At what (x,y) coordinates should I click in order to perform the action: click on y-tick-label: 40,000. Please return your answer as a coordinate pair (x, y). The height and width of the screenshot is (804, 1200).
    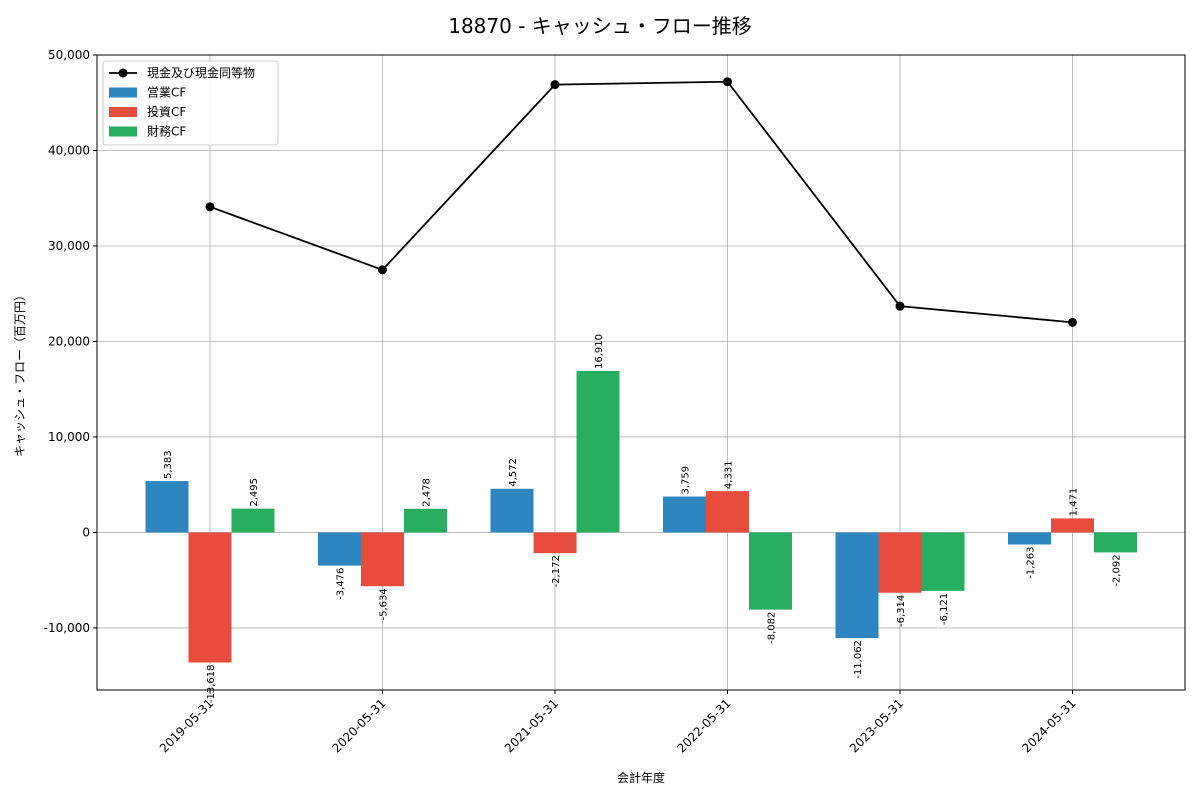
    Looking at the image, I should click on (69, 150).